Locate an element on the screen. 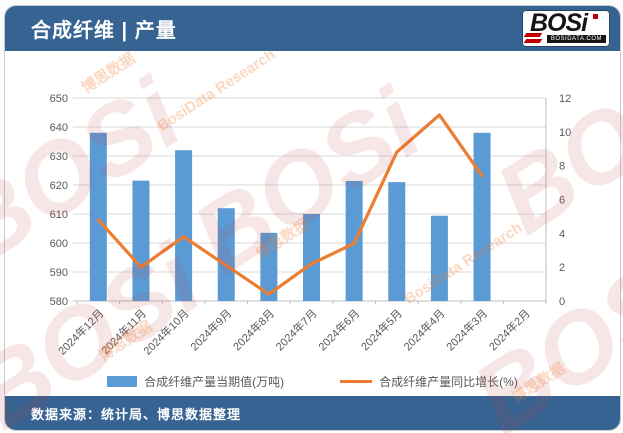  legend-bar-swatch-icon is located at coordinates (122, 381).